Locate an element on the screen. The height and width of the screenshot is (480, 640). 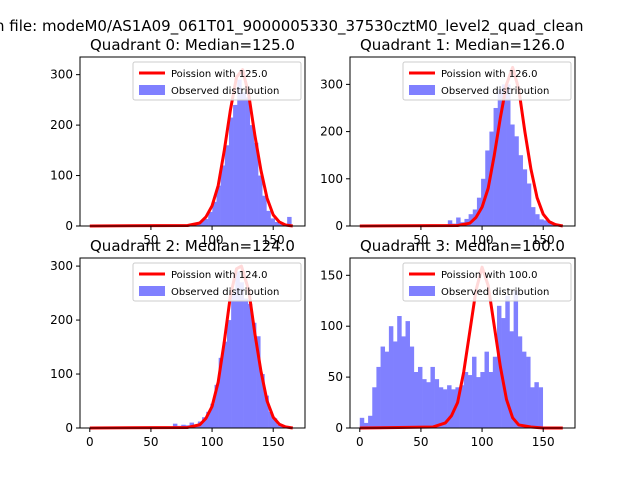
legend-curve-label: Poission with 126.0 is located at coordinates (489, 74).